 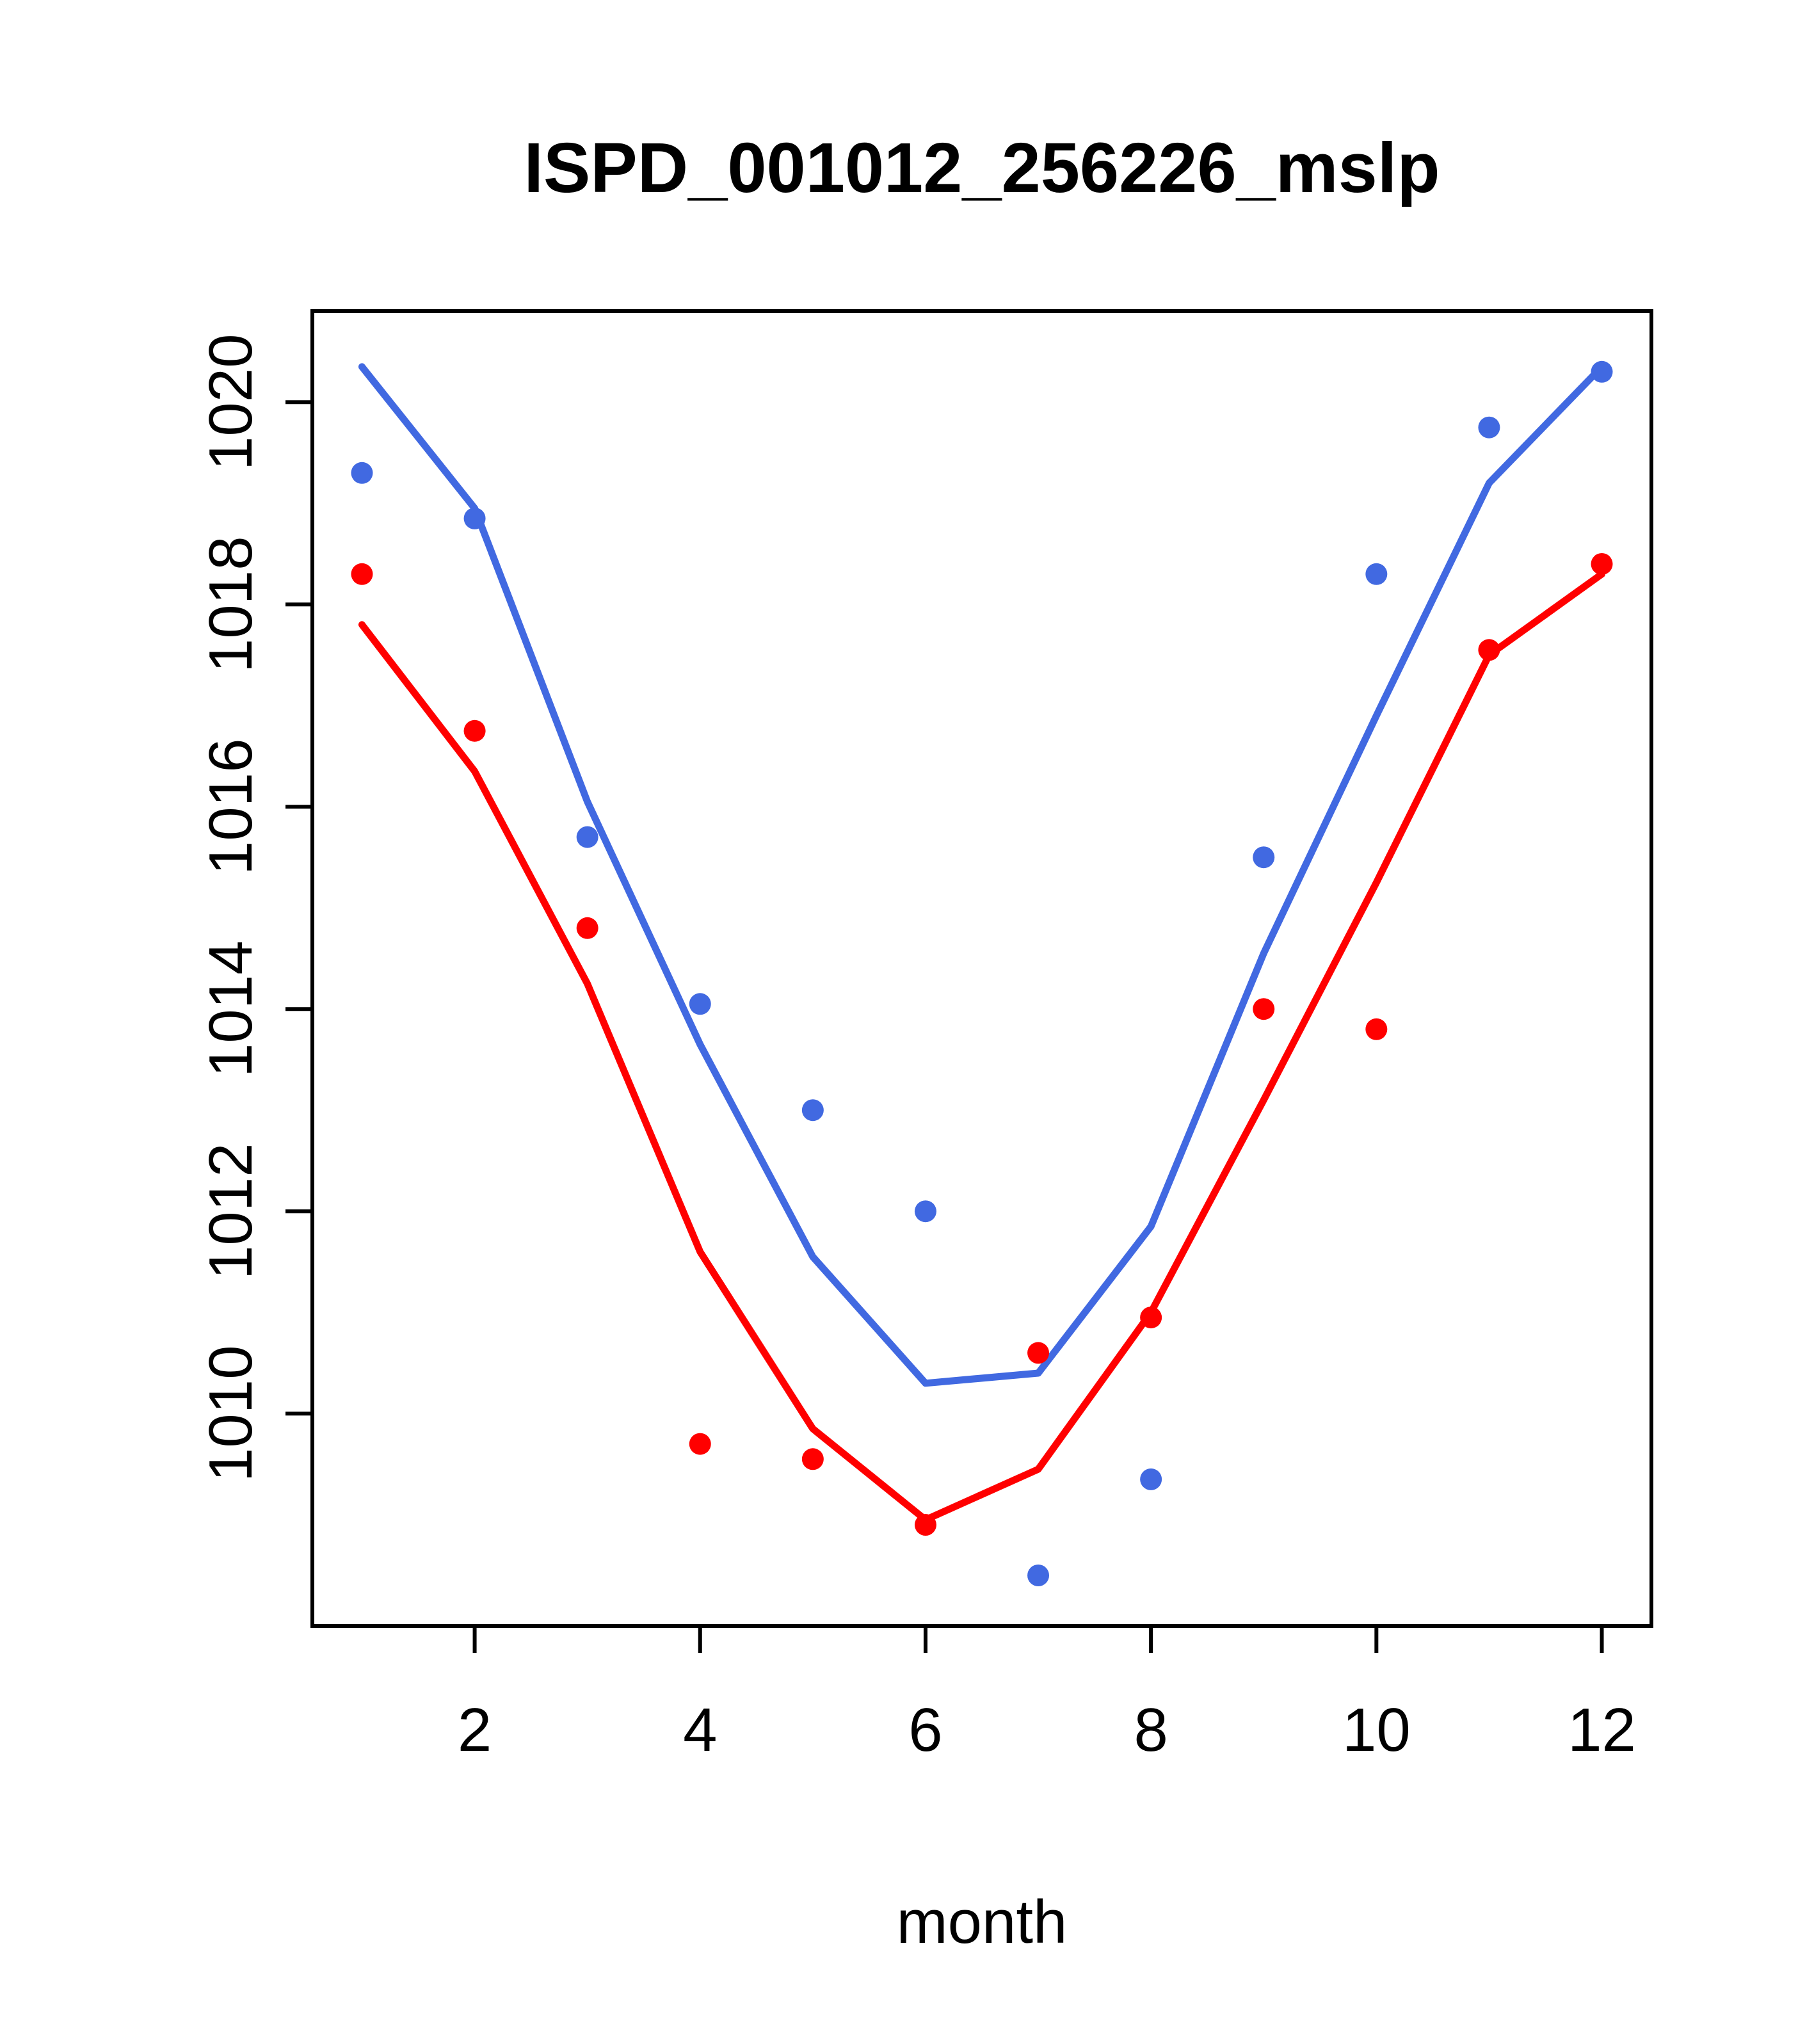 What do you see at coordinates (1047, 1695) in the screenshot?
I see `x-axis: 2 4 6 8 10 12` at bounding box center [1047, 1695].